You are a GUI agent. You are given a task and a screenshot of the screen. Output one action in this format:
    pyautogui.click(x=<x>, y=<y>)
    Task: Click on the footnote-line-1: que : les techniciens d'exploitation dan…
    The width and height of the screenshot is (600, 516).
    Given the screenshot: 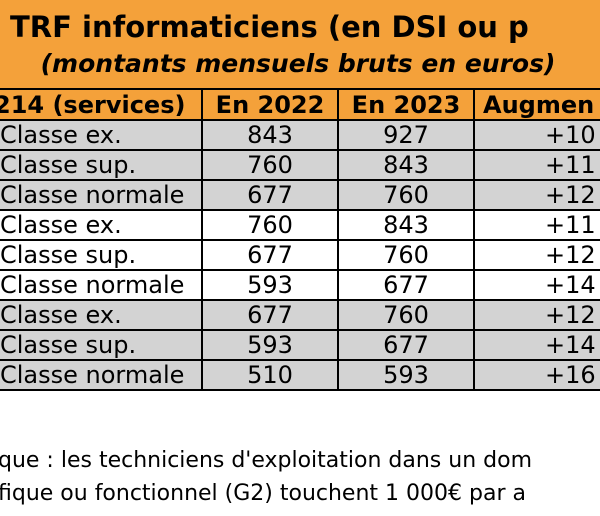 What is the action you would take?
    pyautogui.click(x=266, y=460)
    